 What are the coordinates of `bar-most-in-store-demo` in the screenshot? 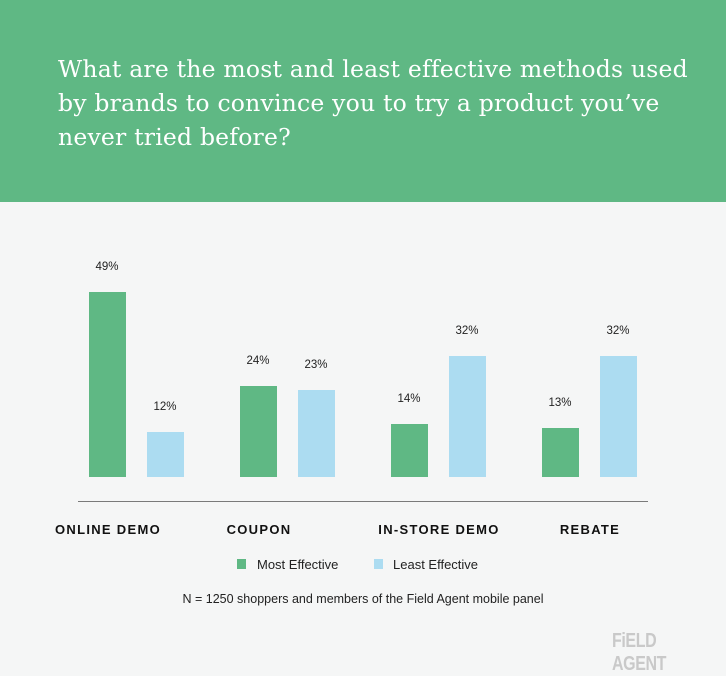 It's located at (409, 450).